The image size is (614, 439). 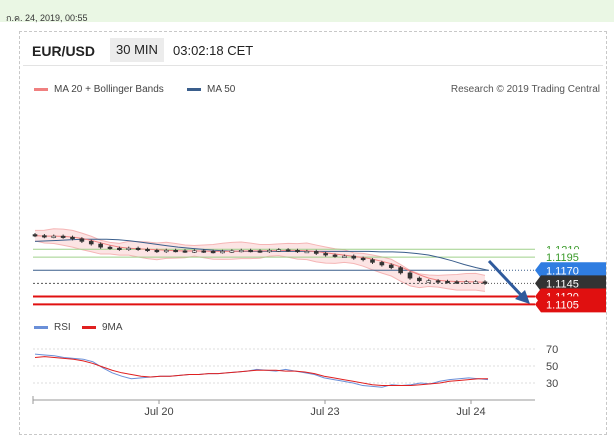 What do you see at coordinates (109, 89) in the screenshot?
I see `legend-ma20-label: MA 20 + Bollinger Bands` at bounding box center [109, 89].